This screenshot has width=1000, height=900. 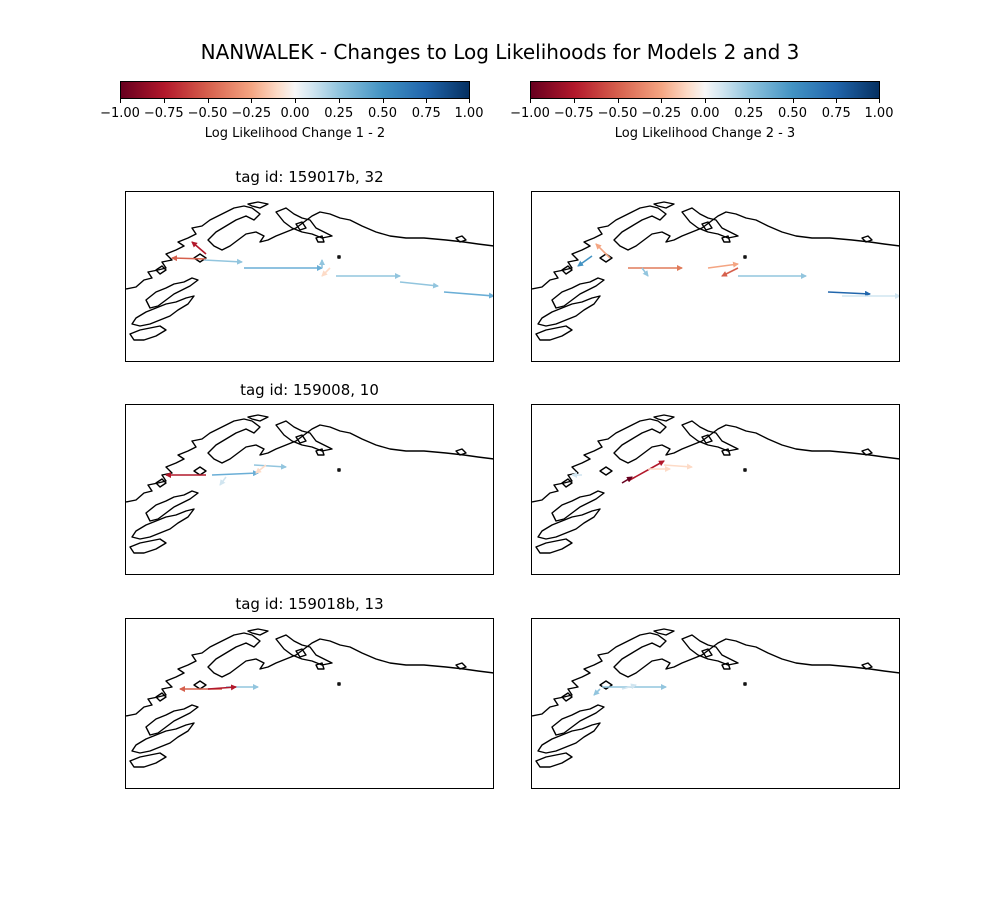 I want to click on colorbar-1-tick-label: 0.25, so click(x=339, y=113).